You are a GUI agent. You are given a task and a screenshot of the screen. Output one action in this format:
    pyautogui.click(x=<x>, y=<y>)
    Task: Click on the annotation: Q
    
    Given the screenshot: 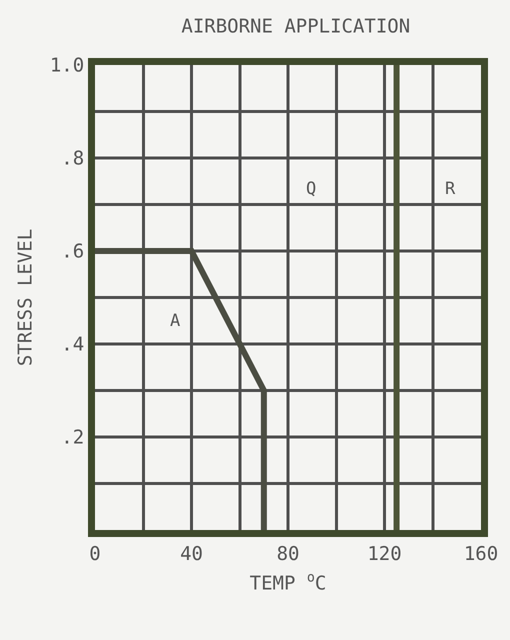 What is the action you would take?
    pyautogui.click(x=311, y=189)
    